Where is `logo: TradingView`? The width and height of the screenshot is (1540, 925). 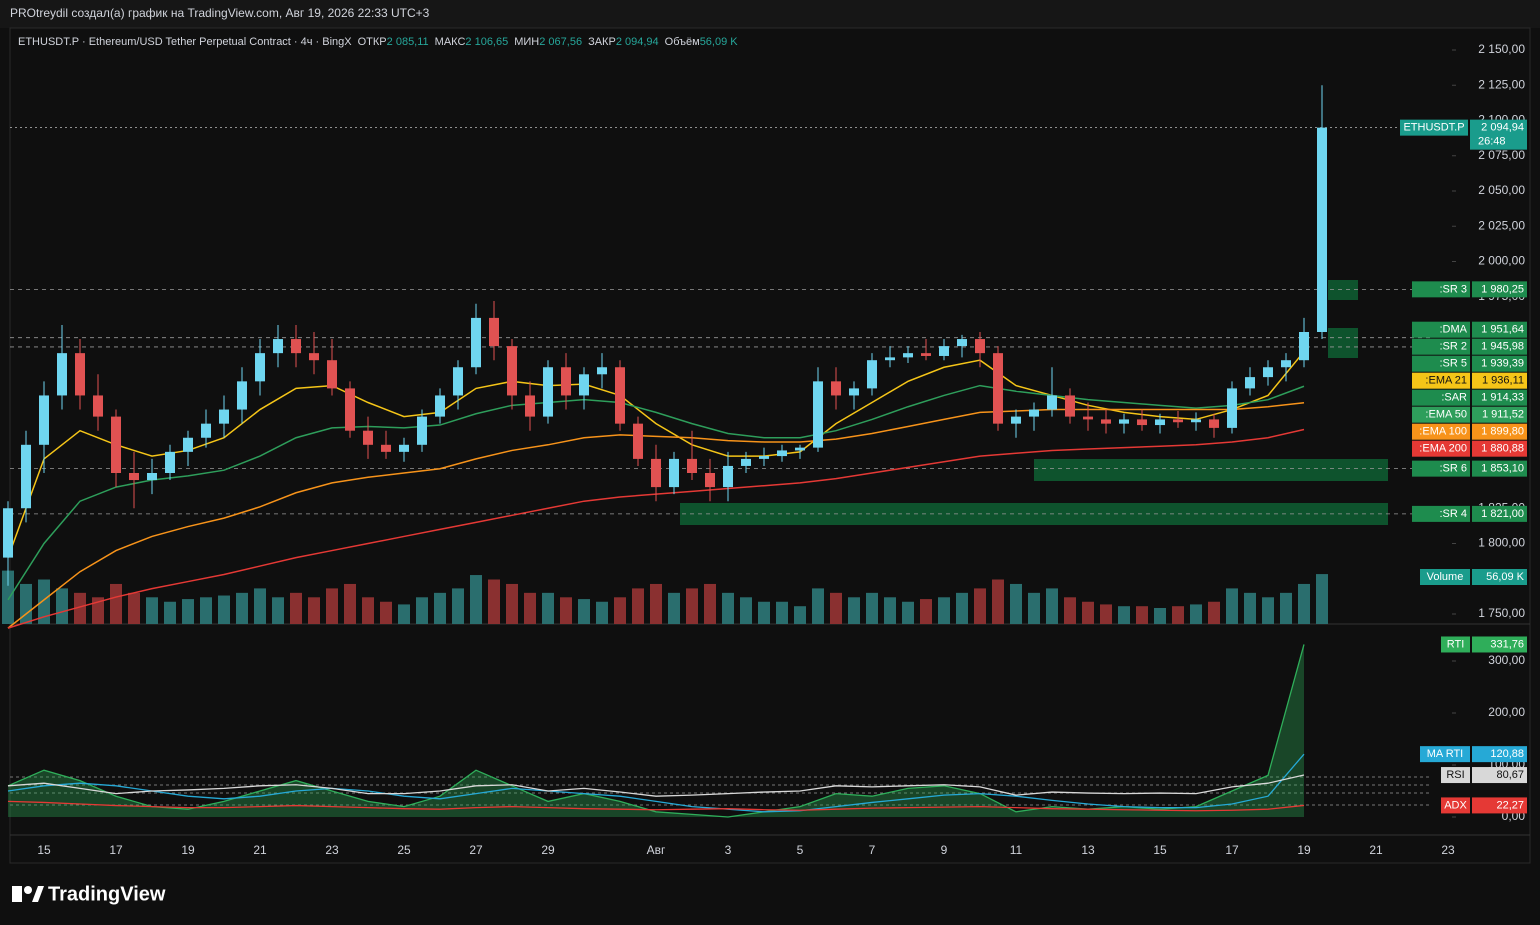 logo: TradingView is located at coordinates (89, 894).